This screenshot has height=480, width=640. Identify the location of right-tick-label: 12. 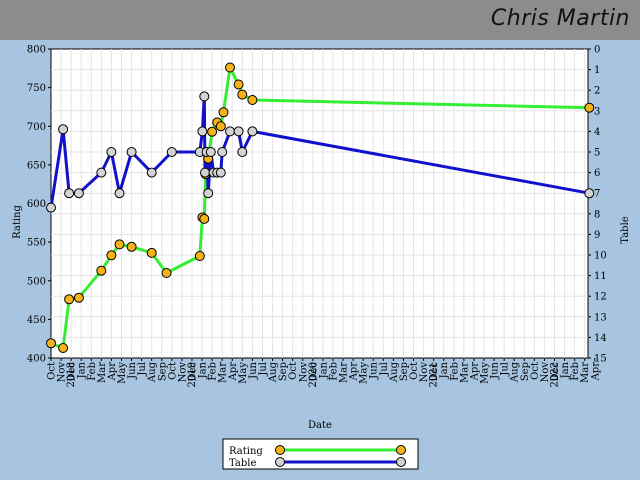
(600, 297).